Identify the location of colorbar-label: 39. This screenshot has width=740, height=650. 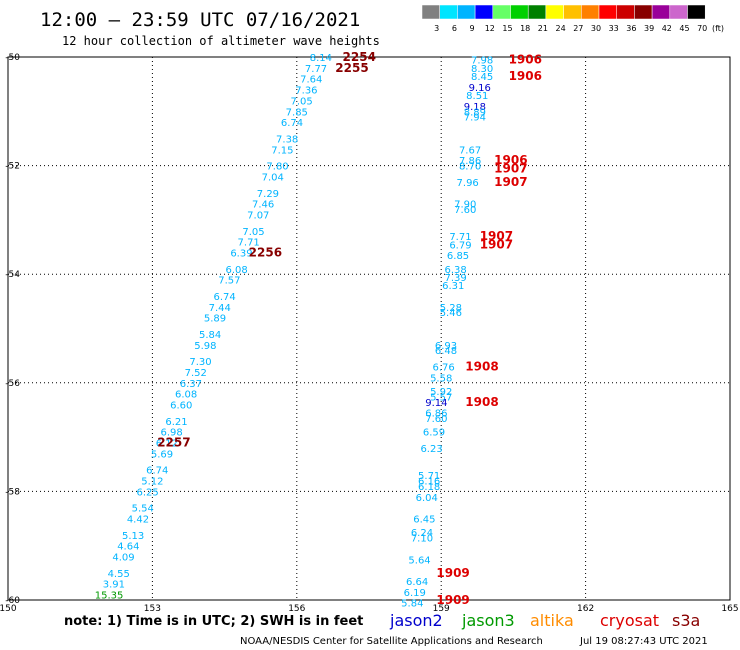
(649, 28).